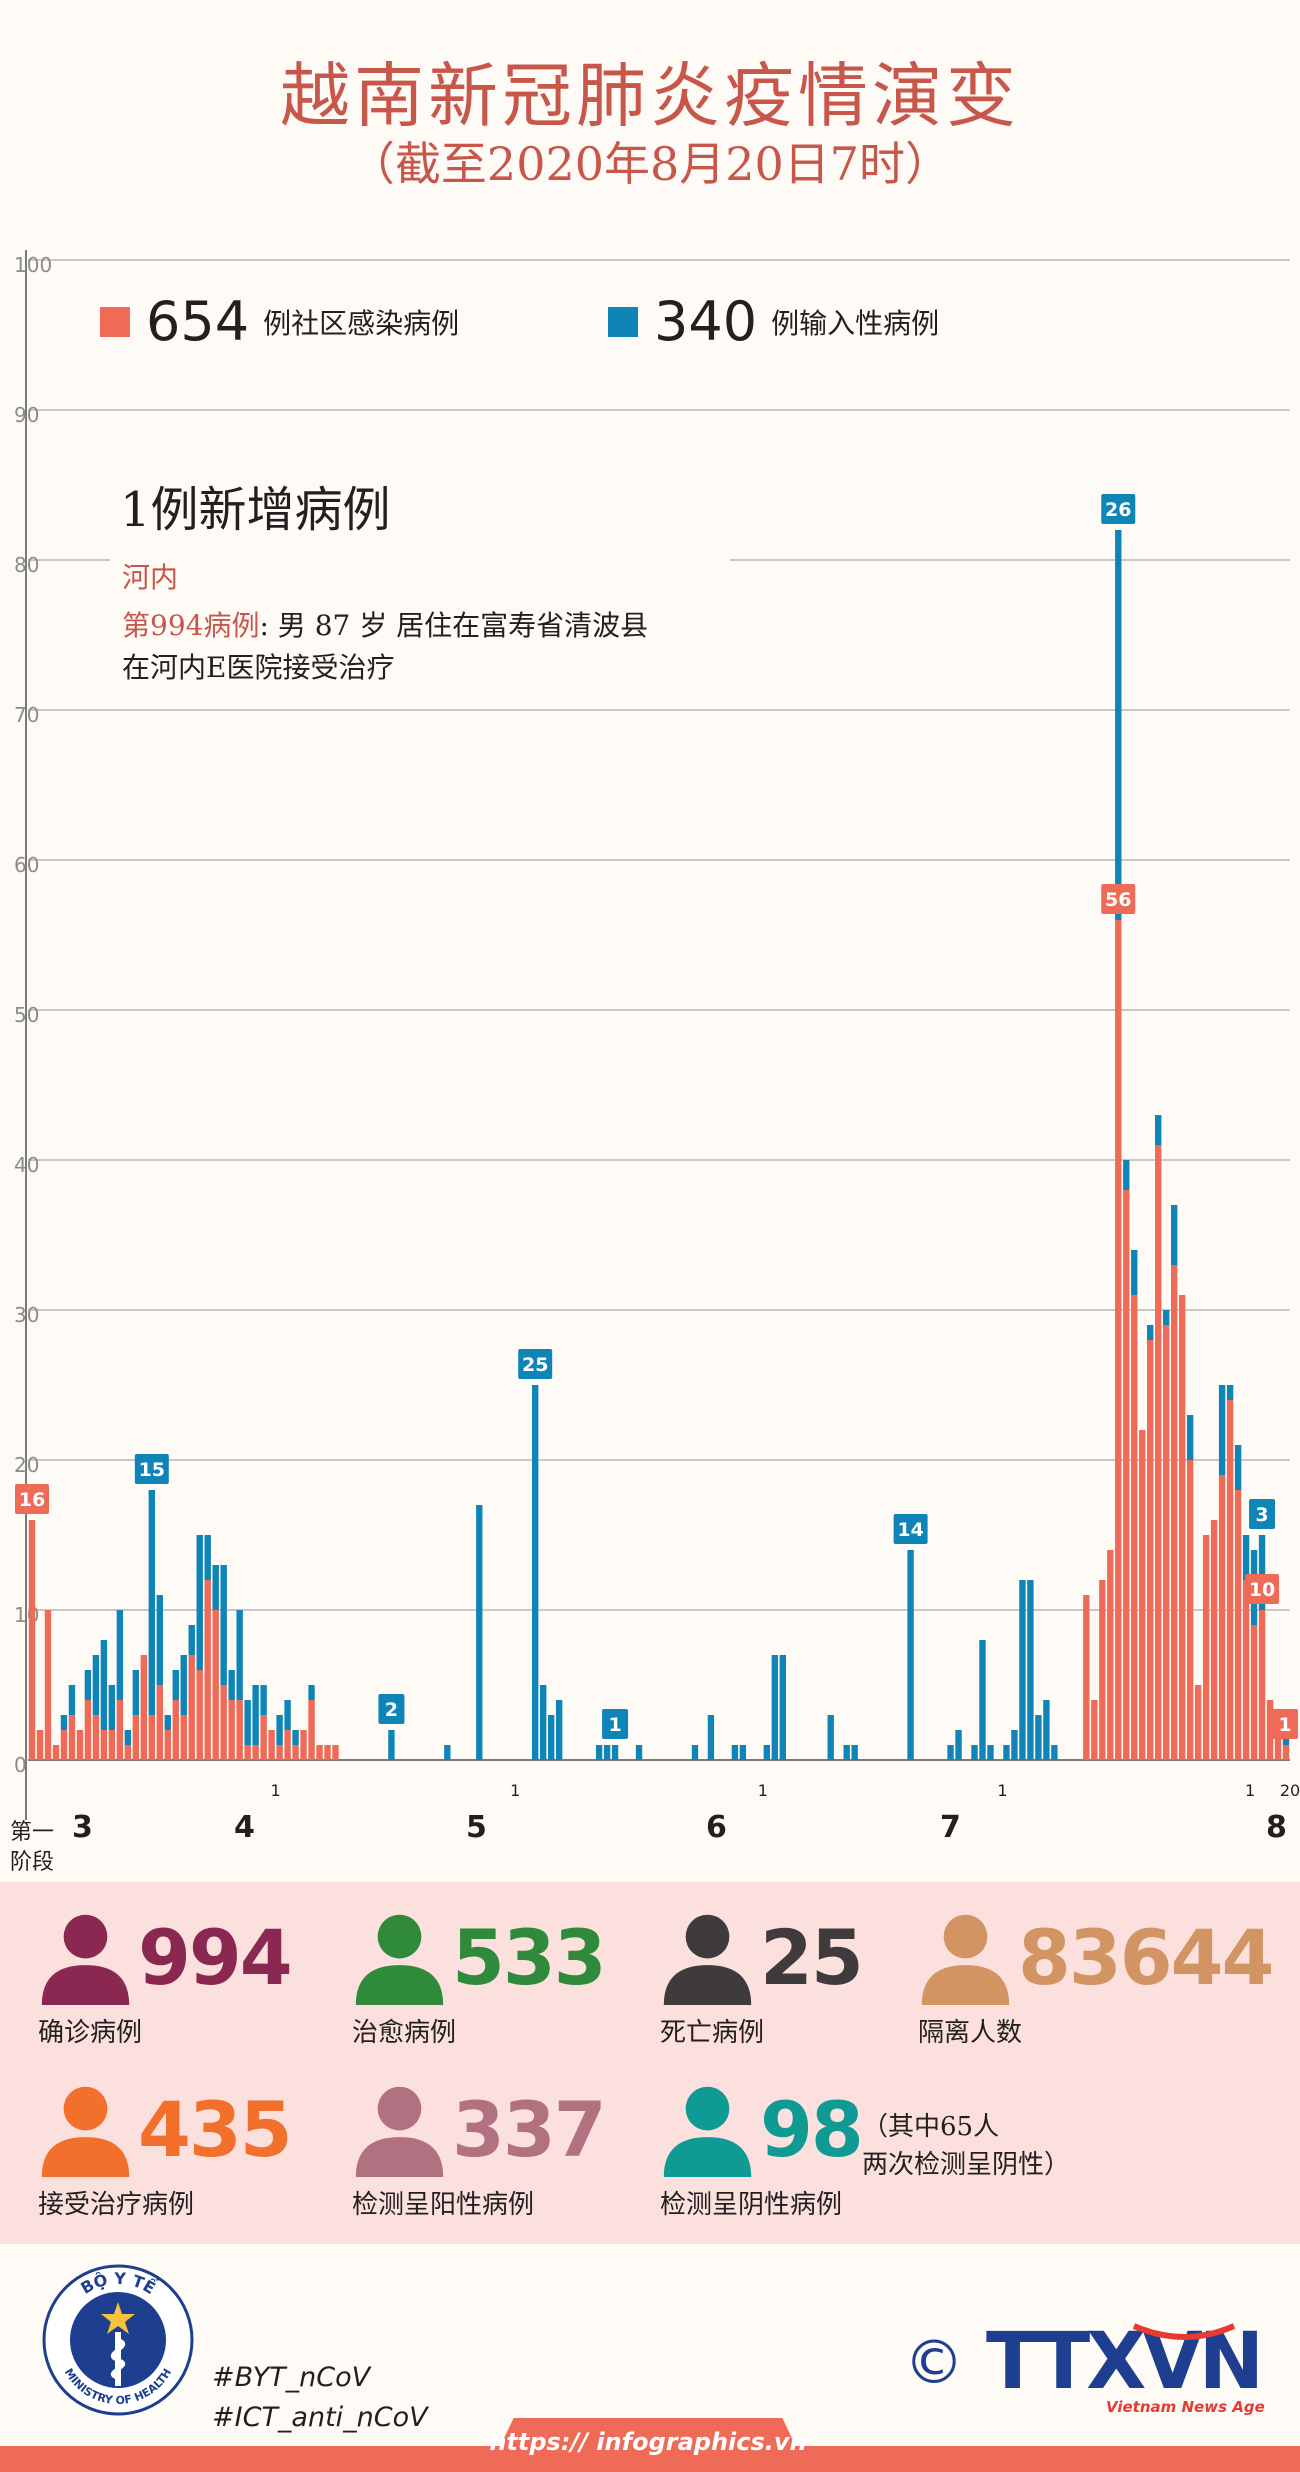 This screenshot has width=1300, height=2472. Describe the element at coordinates (950, 1827) in the screenshot. I see `month-label-7: 7` at that location.